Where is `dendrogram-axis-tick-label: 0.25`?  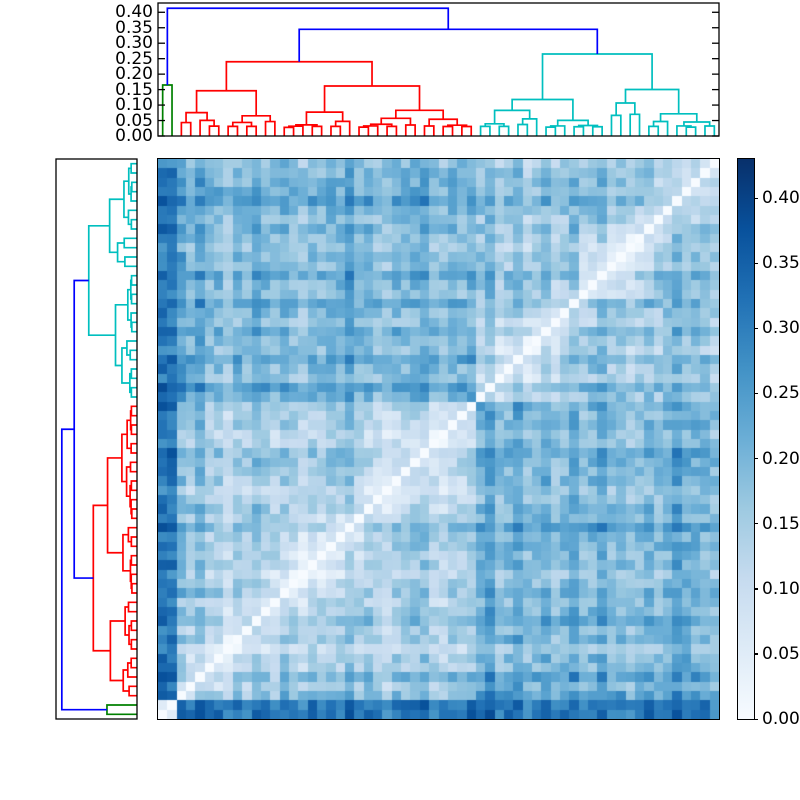
dendrogram-axis-tick-label: 0.25 is located at coordinates (134, 58).